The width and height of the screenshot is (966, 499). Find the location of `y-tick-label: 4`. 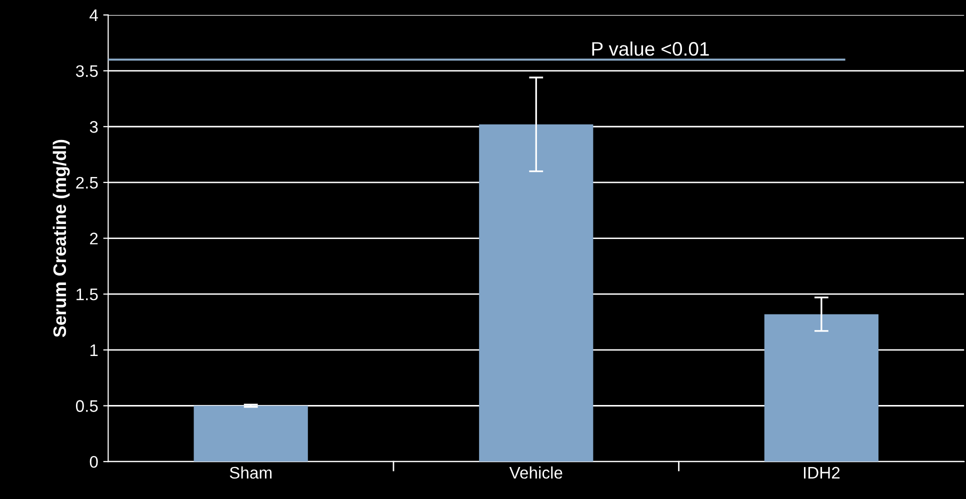

y-tick-label: 4 is located at coordinates (94, 16).